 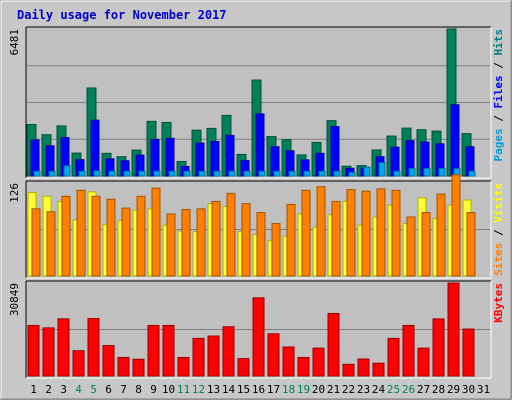 What do you see at coordinates (63, 389) in the screenshot?
I see `x-tick-label: 3` at bounding box center [63, 389].